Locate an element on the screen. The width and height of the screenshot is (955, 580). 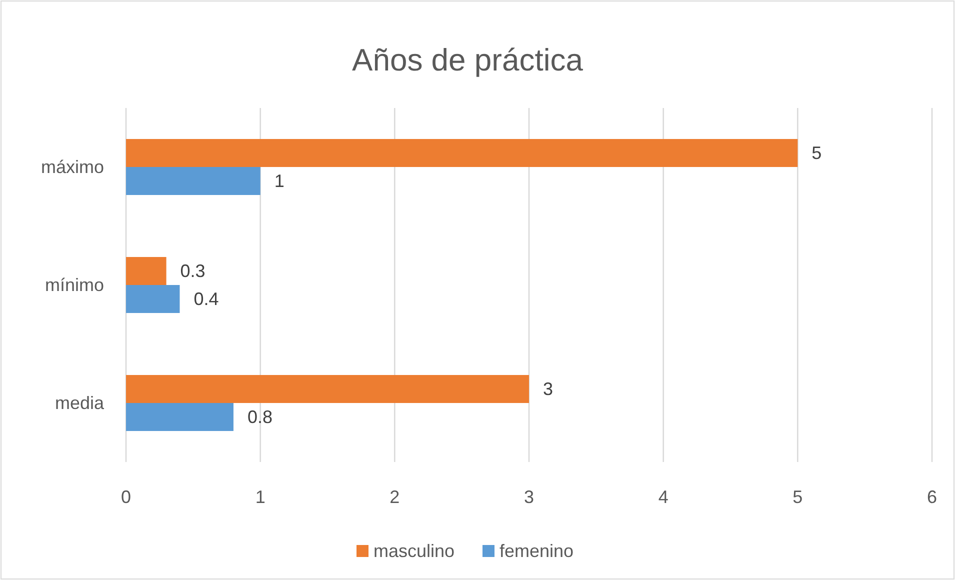
x-tick-label: 1 is located at coordinates (260, 497).